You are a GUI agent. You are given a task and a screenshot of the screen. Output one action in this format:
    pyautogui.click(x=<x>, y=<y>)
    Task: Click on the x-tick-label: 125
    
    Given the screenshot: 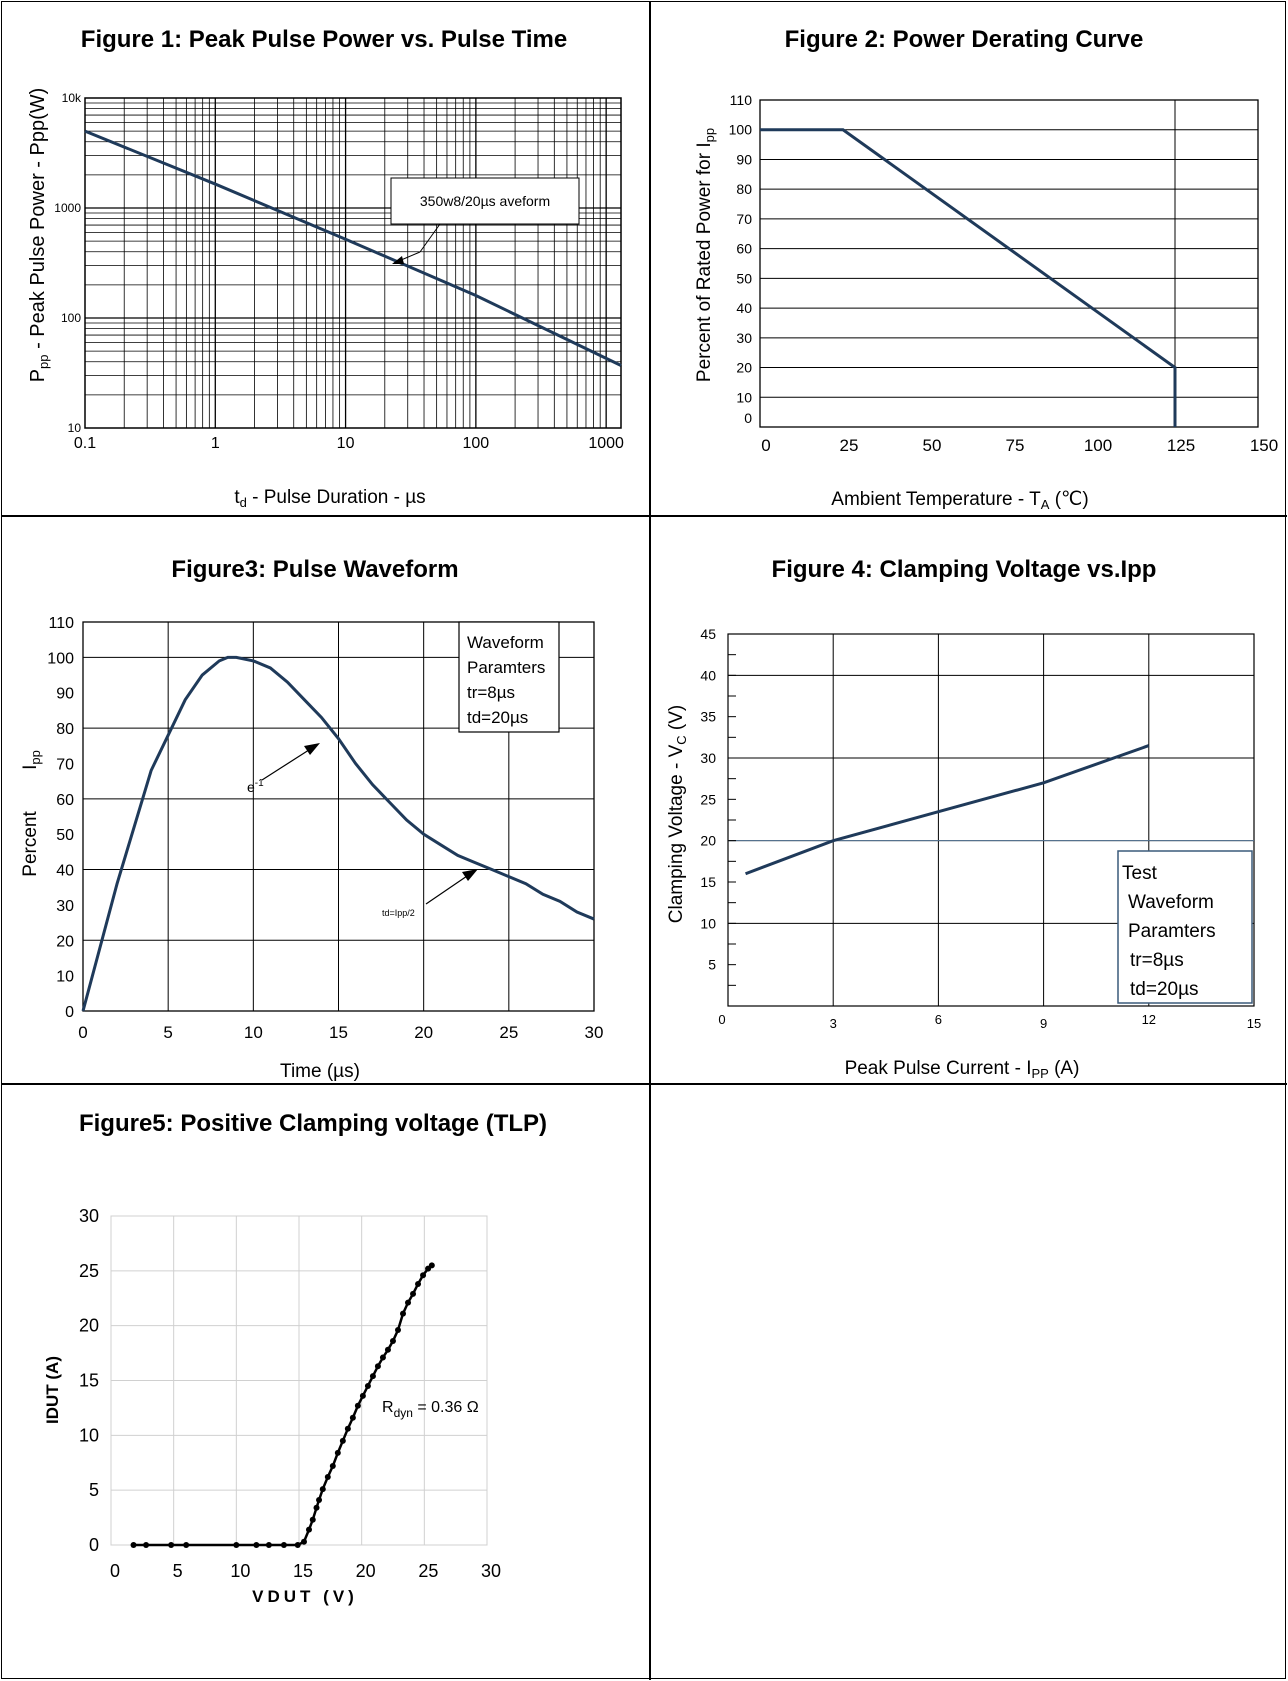 What is the action you would take?
    pyautogui.click(x=1181, y=445)
    